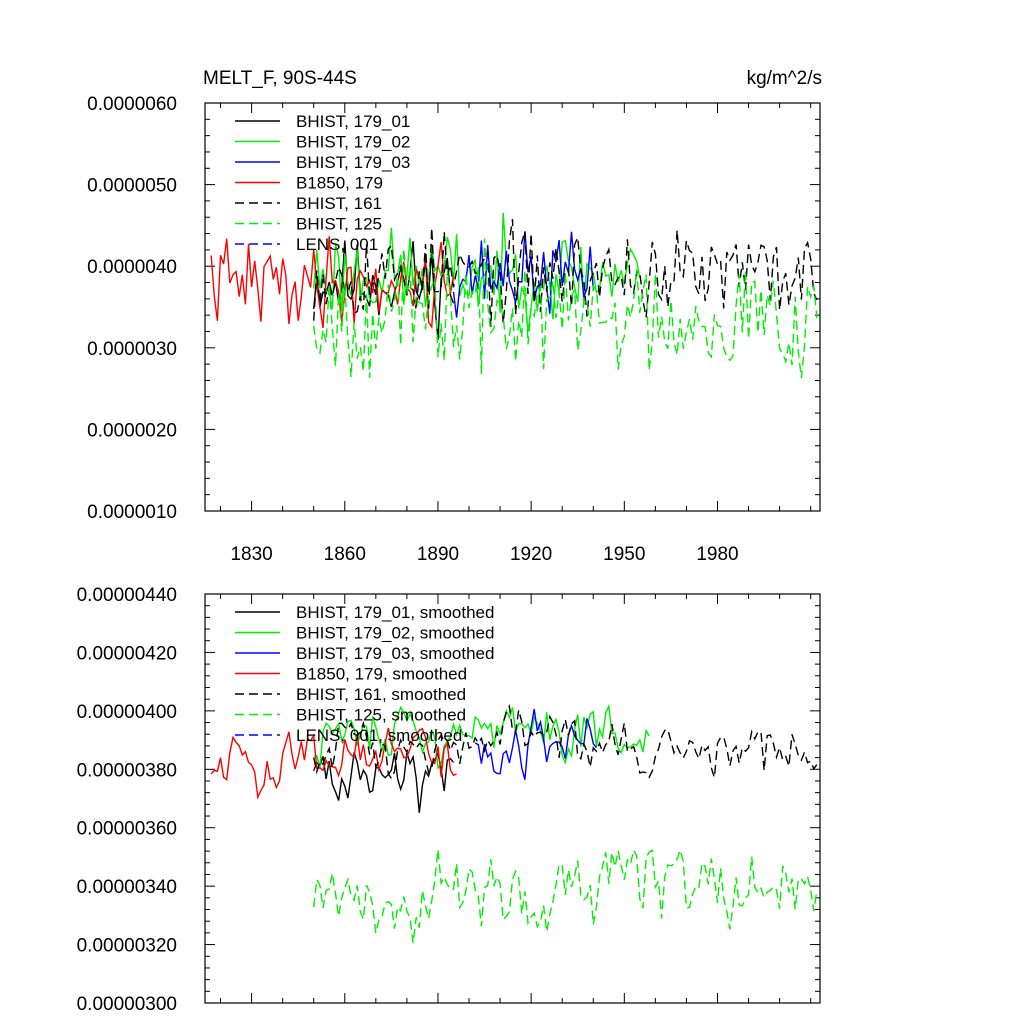 The height and width of the screenshot is (1024, 1024). What do you see at coordinates (127, 653) in the screenshot?
I see `y-tick-label: 0.00000420` at bounding box center [127, 653].